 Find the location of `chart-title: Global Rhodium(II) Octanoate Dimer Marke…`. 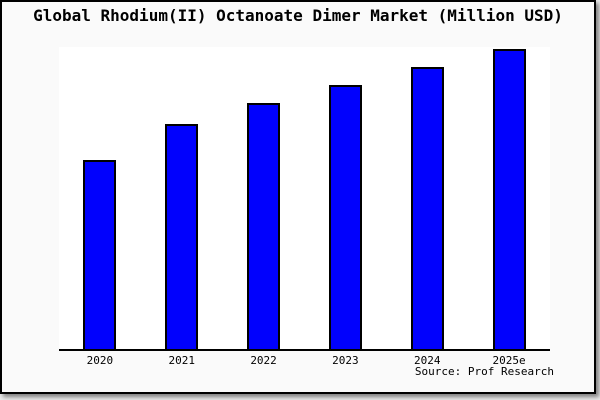

chart-title: Global Rhodium(II) Octanoate Dimer Marke… is located at coordinates (298, 15).